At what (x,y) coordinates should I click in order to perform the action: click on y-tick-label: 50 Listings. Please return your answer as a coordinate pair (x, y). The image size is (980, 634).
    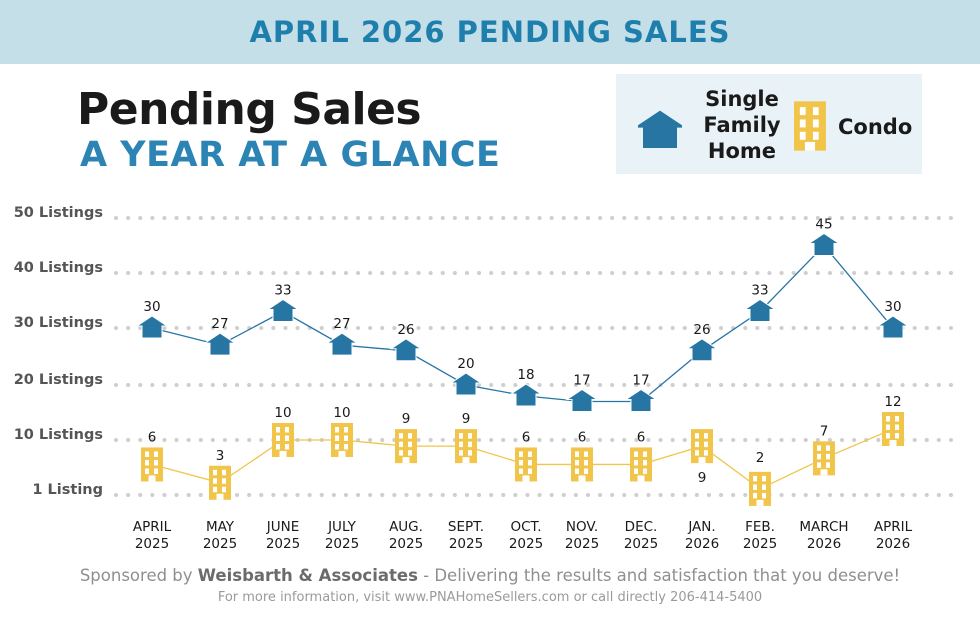
    Looking at the image, I should click on (58, 213).